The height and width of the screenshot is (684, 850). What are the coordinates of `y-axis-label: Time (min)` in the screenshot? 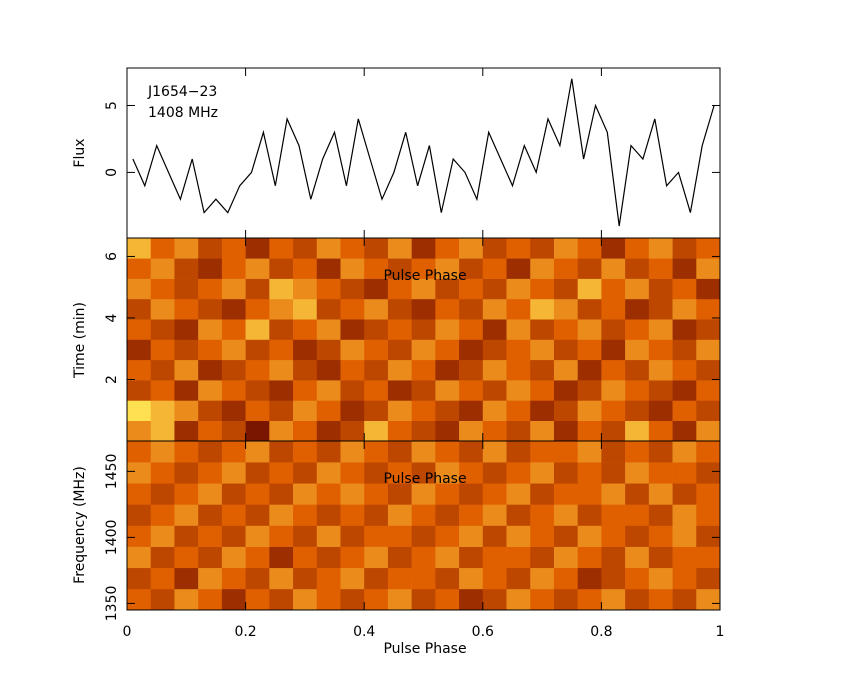 It's located at (80, 340).